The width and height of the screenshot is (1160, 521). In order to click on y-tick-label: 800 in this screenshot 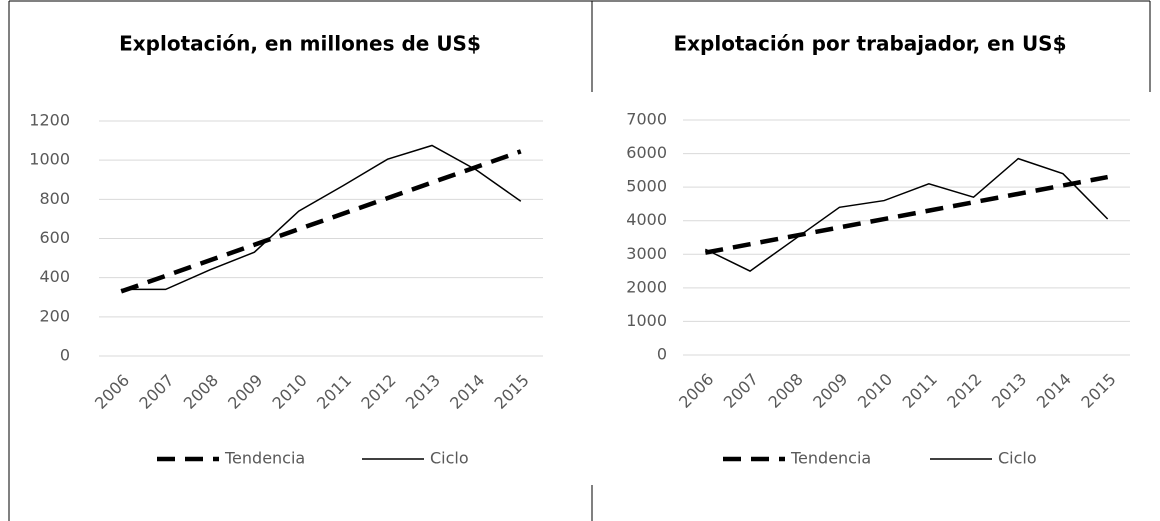, I will do `click(54, 198)`.